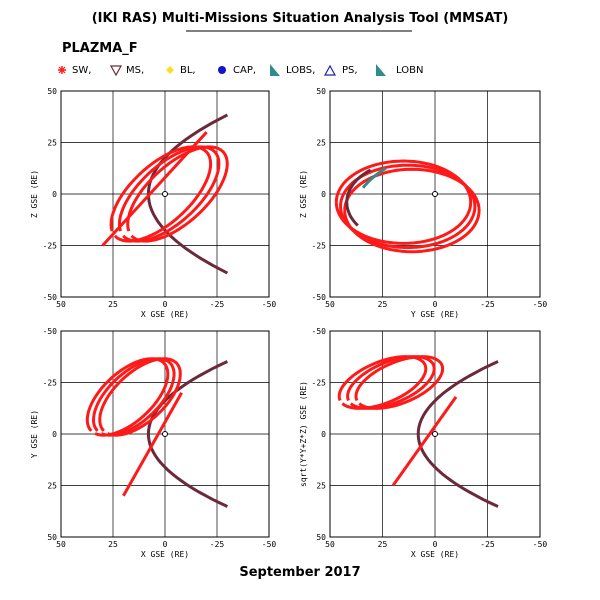  What do you see at coordinates (135, 70) in the screenshot?
I see `legend-label: MS,` at bounding box center [135, 70].